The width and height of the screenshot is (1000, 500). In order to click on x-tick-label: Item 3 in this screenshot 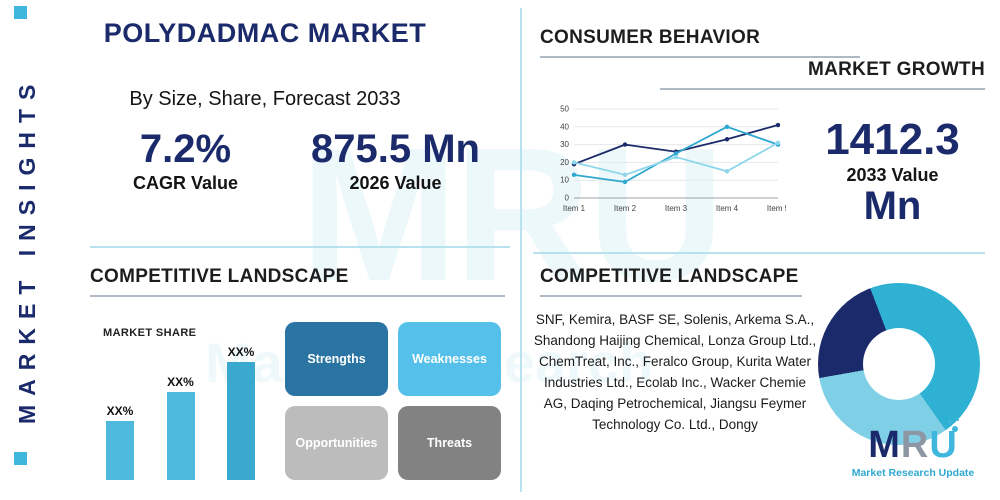, I will do `click(676, 208)`.